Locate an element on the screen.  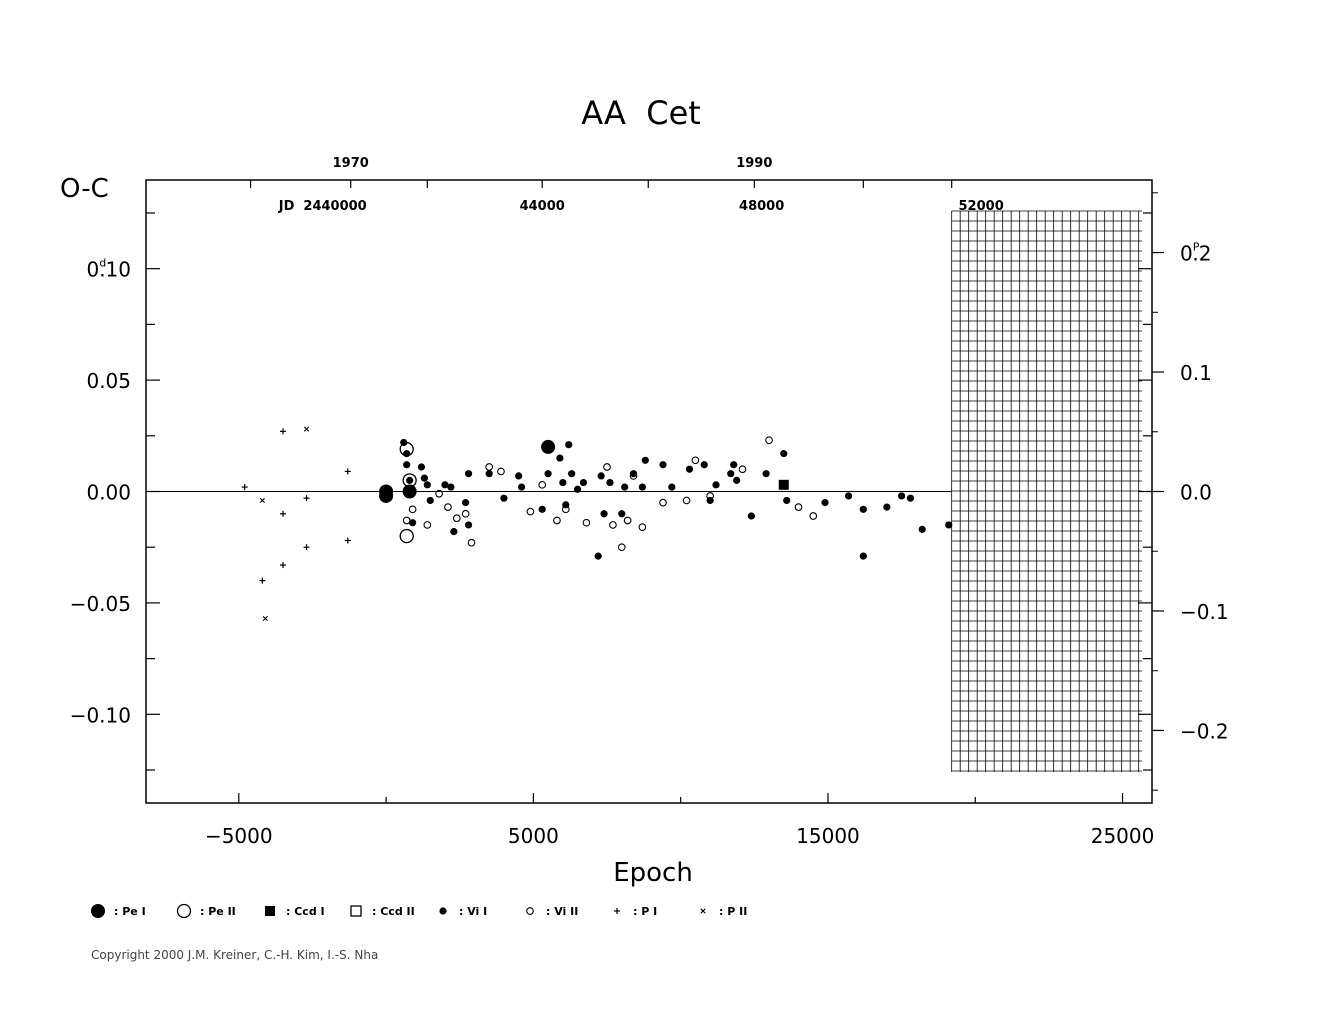
legend-symbol-p1 is located at coordinates (617, 911).